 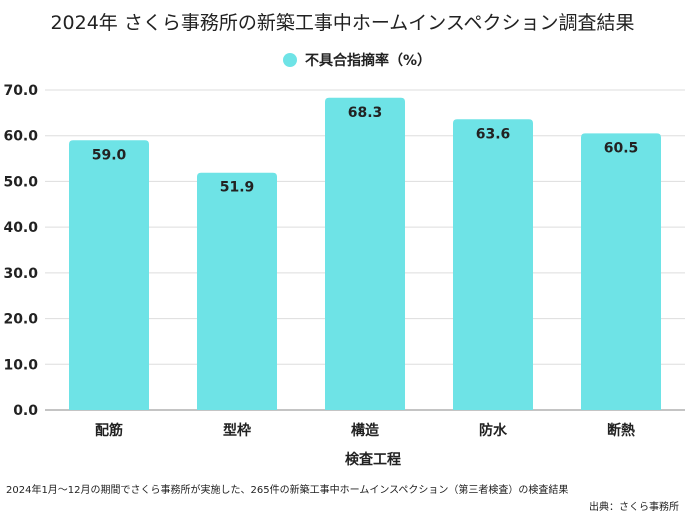 What do you see at coordinates (20, 228) in the screenshot?
I see `y-tick-label: 40.0` at bounding box center [20, 228].